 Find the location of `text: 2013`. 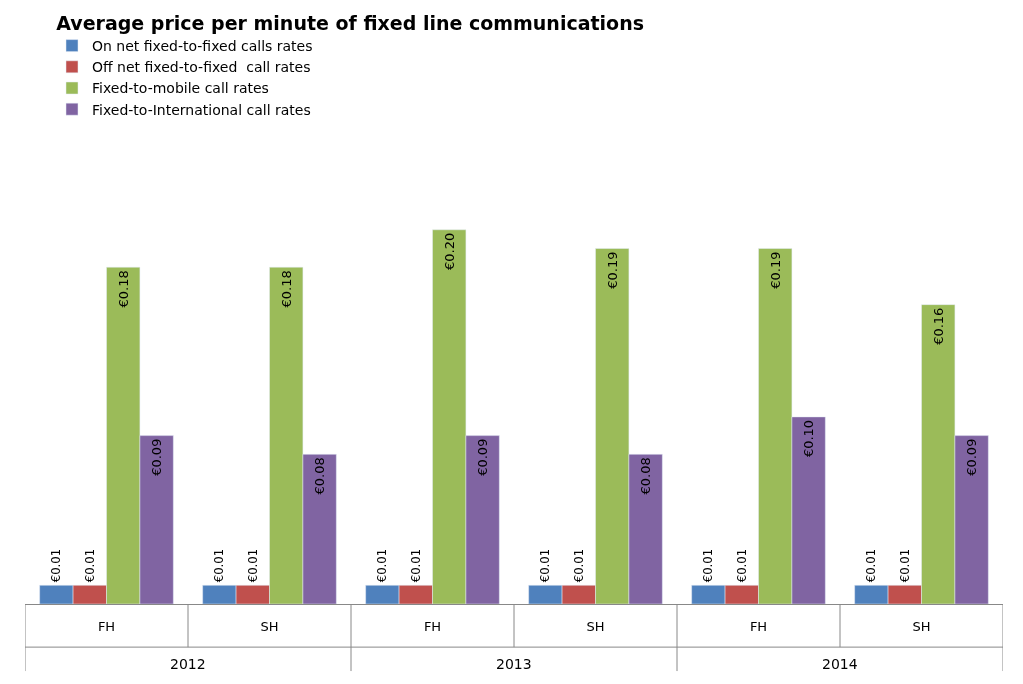

text: 2013 is located at coordinates (514, 664).